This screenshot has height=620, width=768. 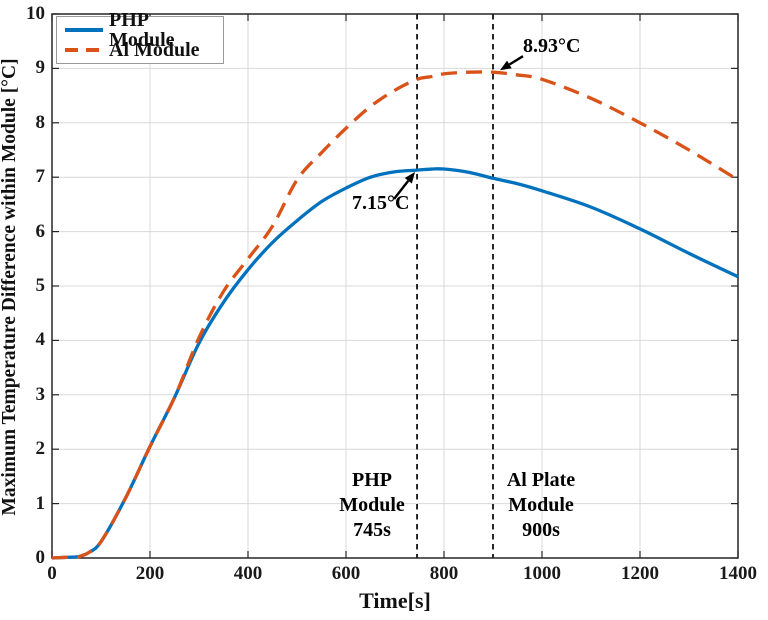 What do you see at coordinates (35, 13) in the screenshot?
I see `y-tick-label: 10` at bounding box center [35, 13].